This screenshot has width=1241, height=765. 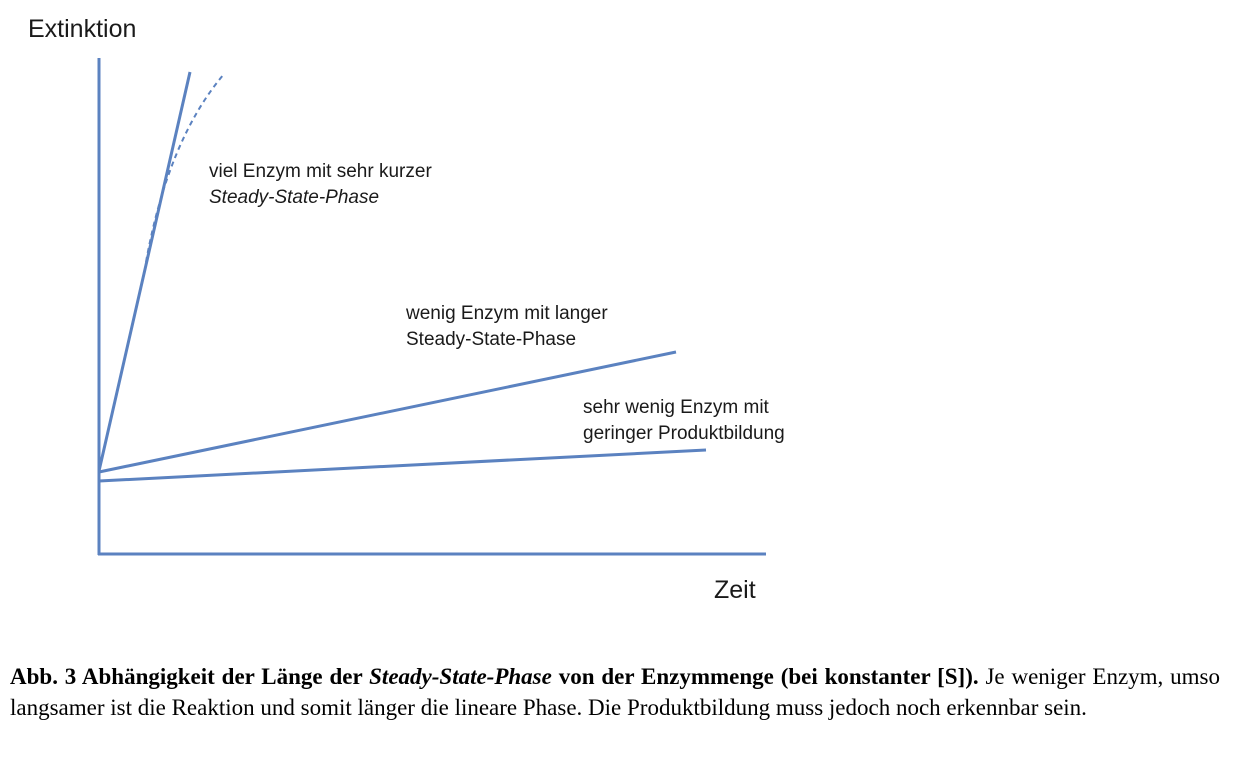 I want to click on annotation-viel-enzym-line2: Steady-State-Phase, so click(x=294, y=197).